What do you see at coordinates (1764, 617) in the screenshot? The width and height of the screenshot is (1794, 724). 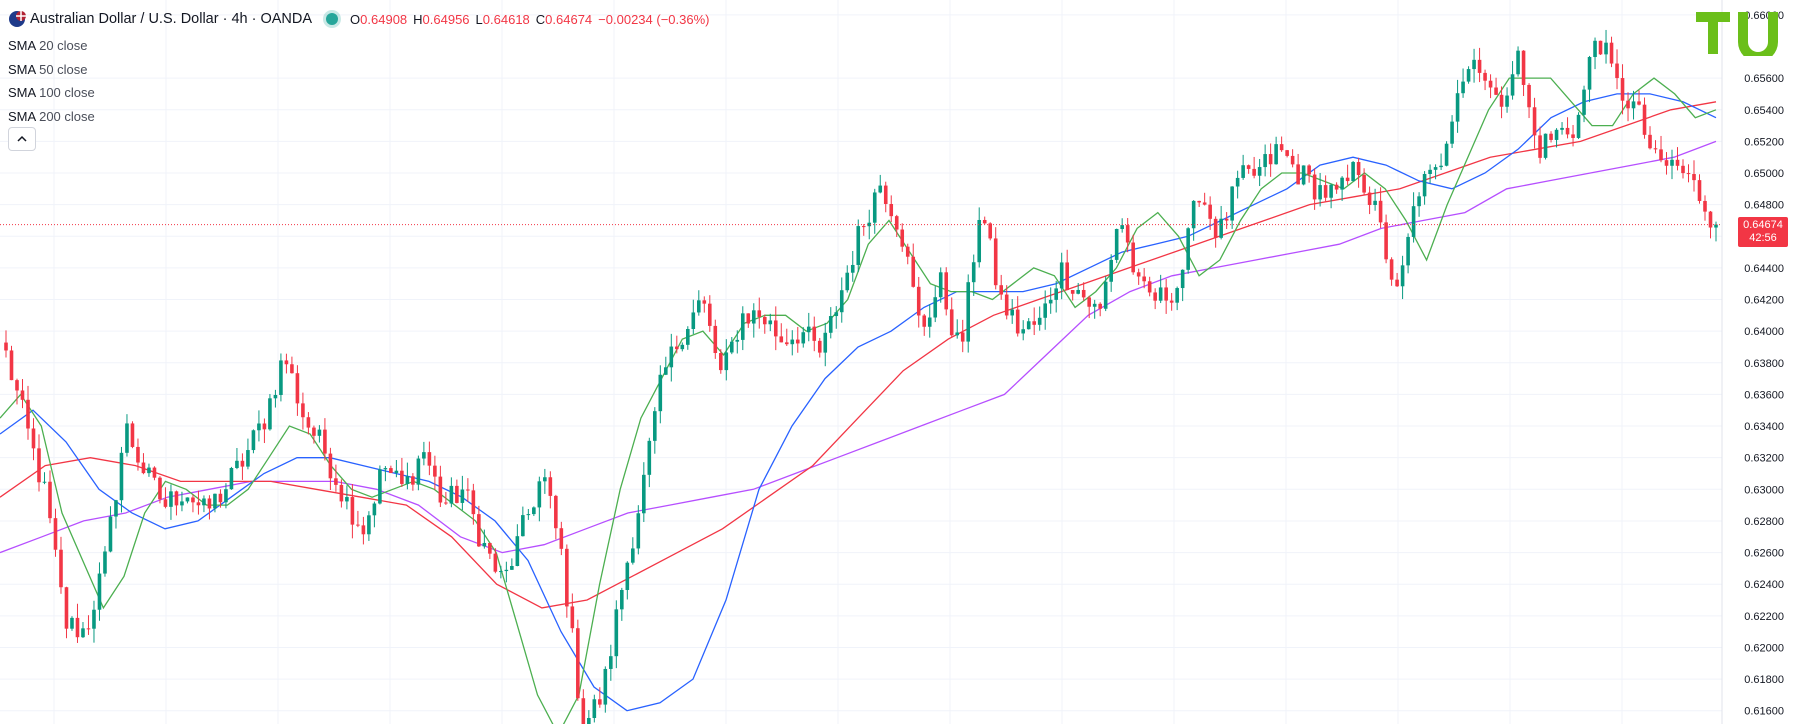 I see `y-tick-label: 0.62200` at bounding box center [1764, 617].